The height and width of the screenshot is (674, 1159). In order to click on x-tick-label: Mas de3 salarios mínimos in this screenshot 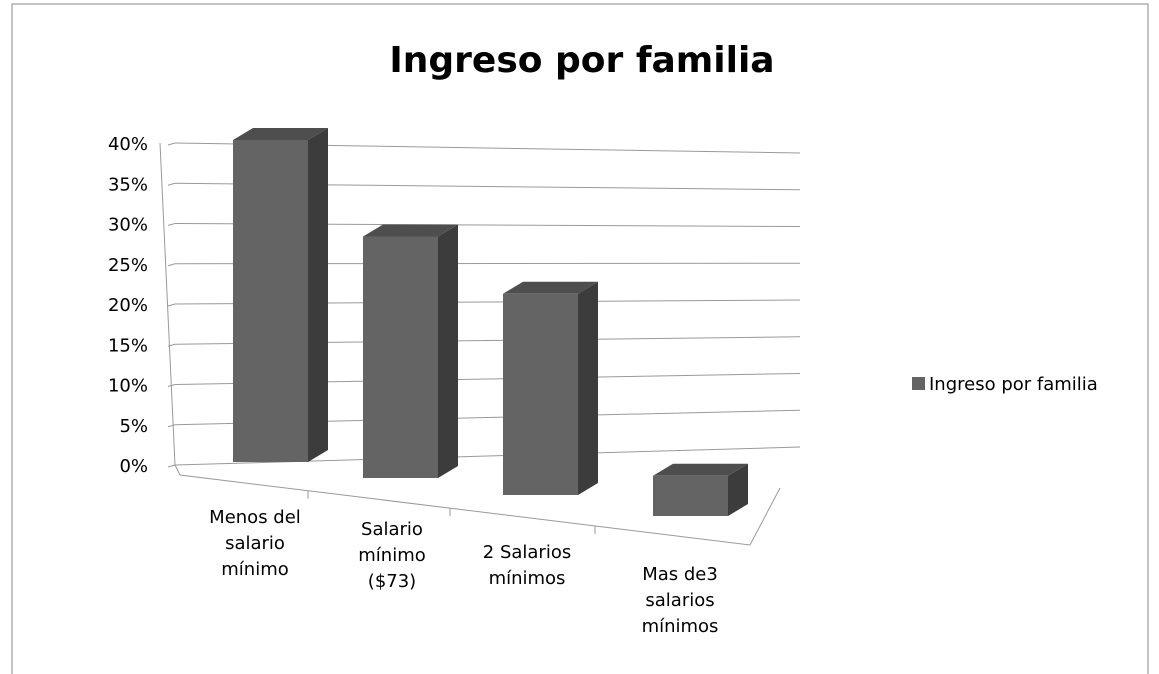, I will do `click(680, 600)`.